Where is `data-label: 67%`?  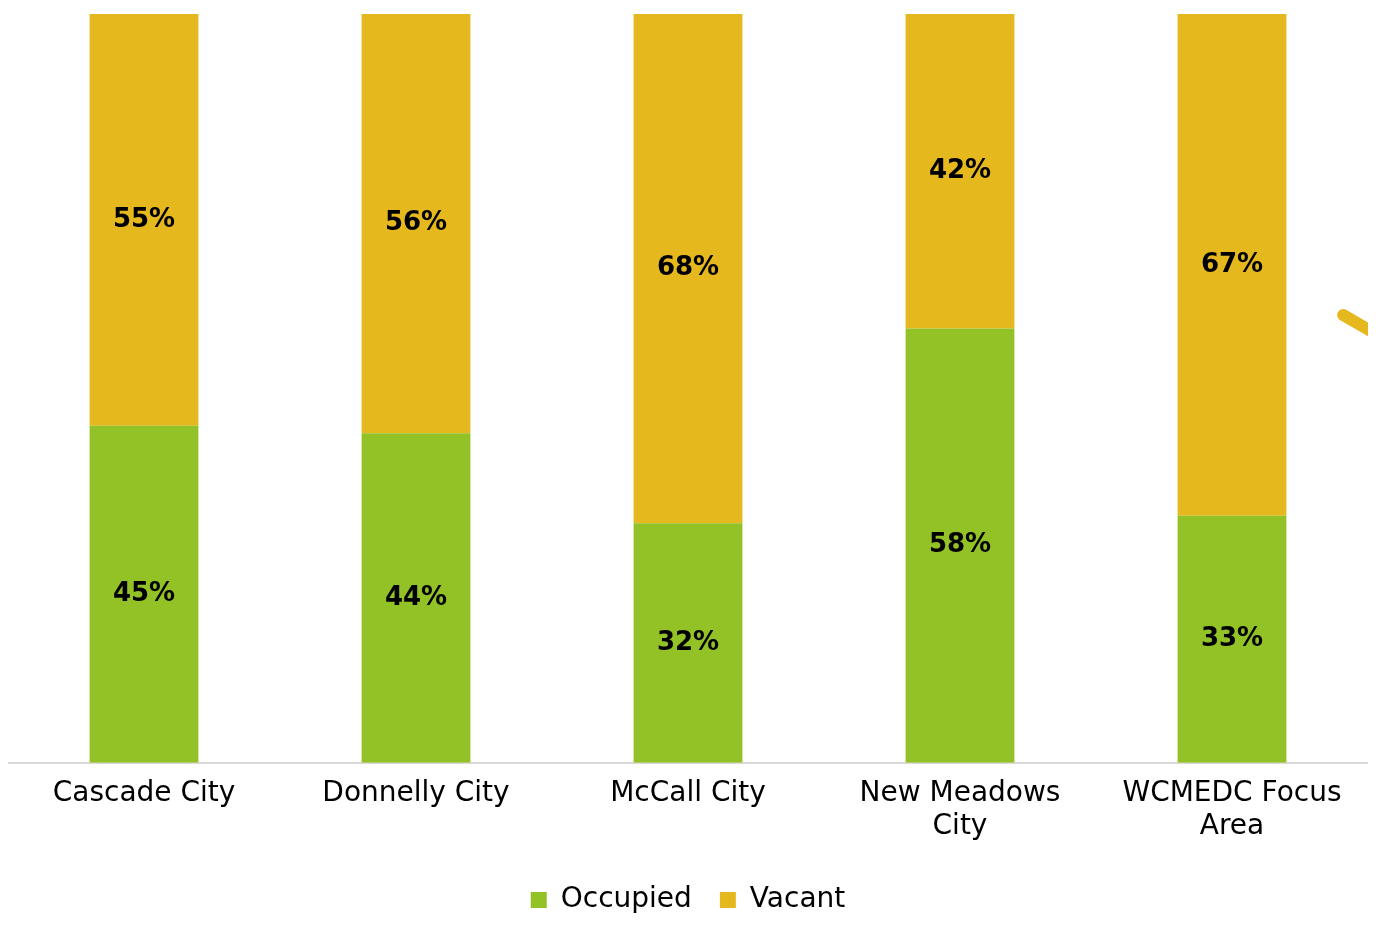 data-label: 67% is located at coordinates (1232, 262).